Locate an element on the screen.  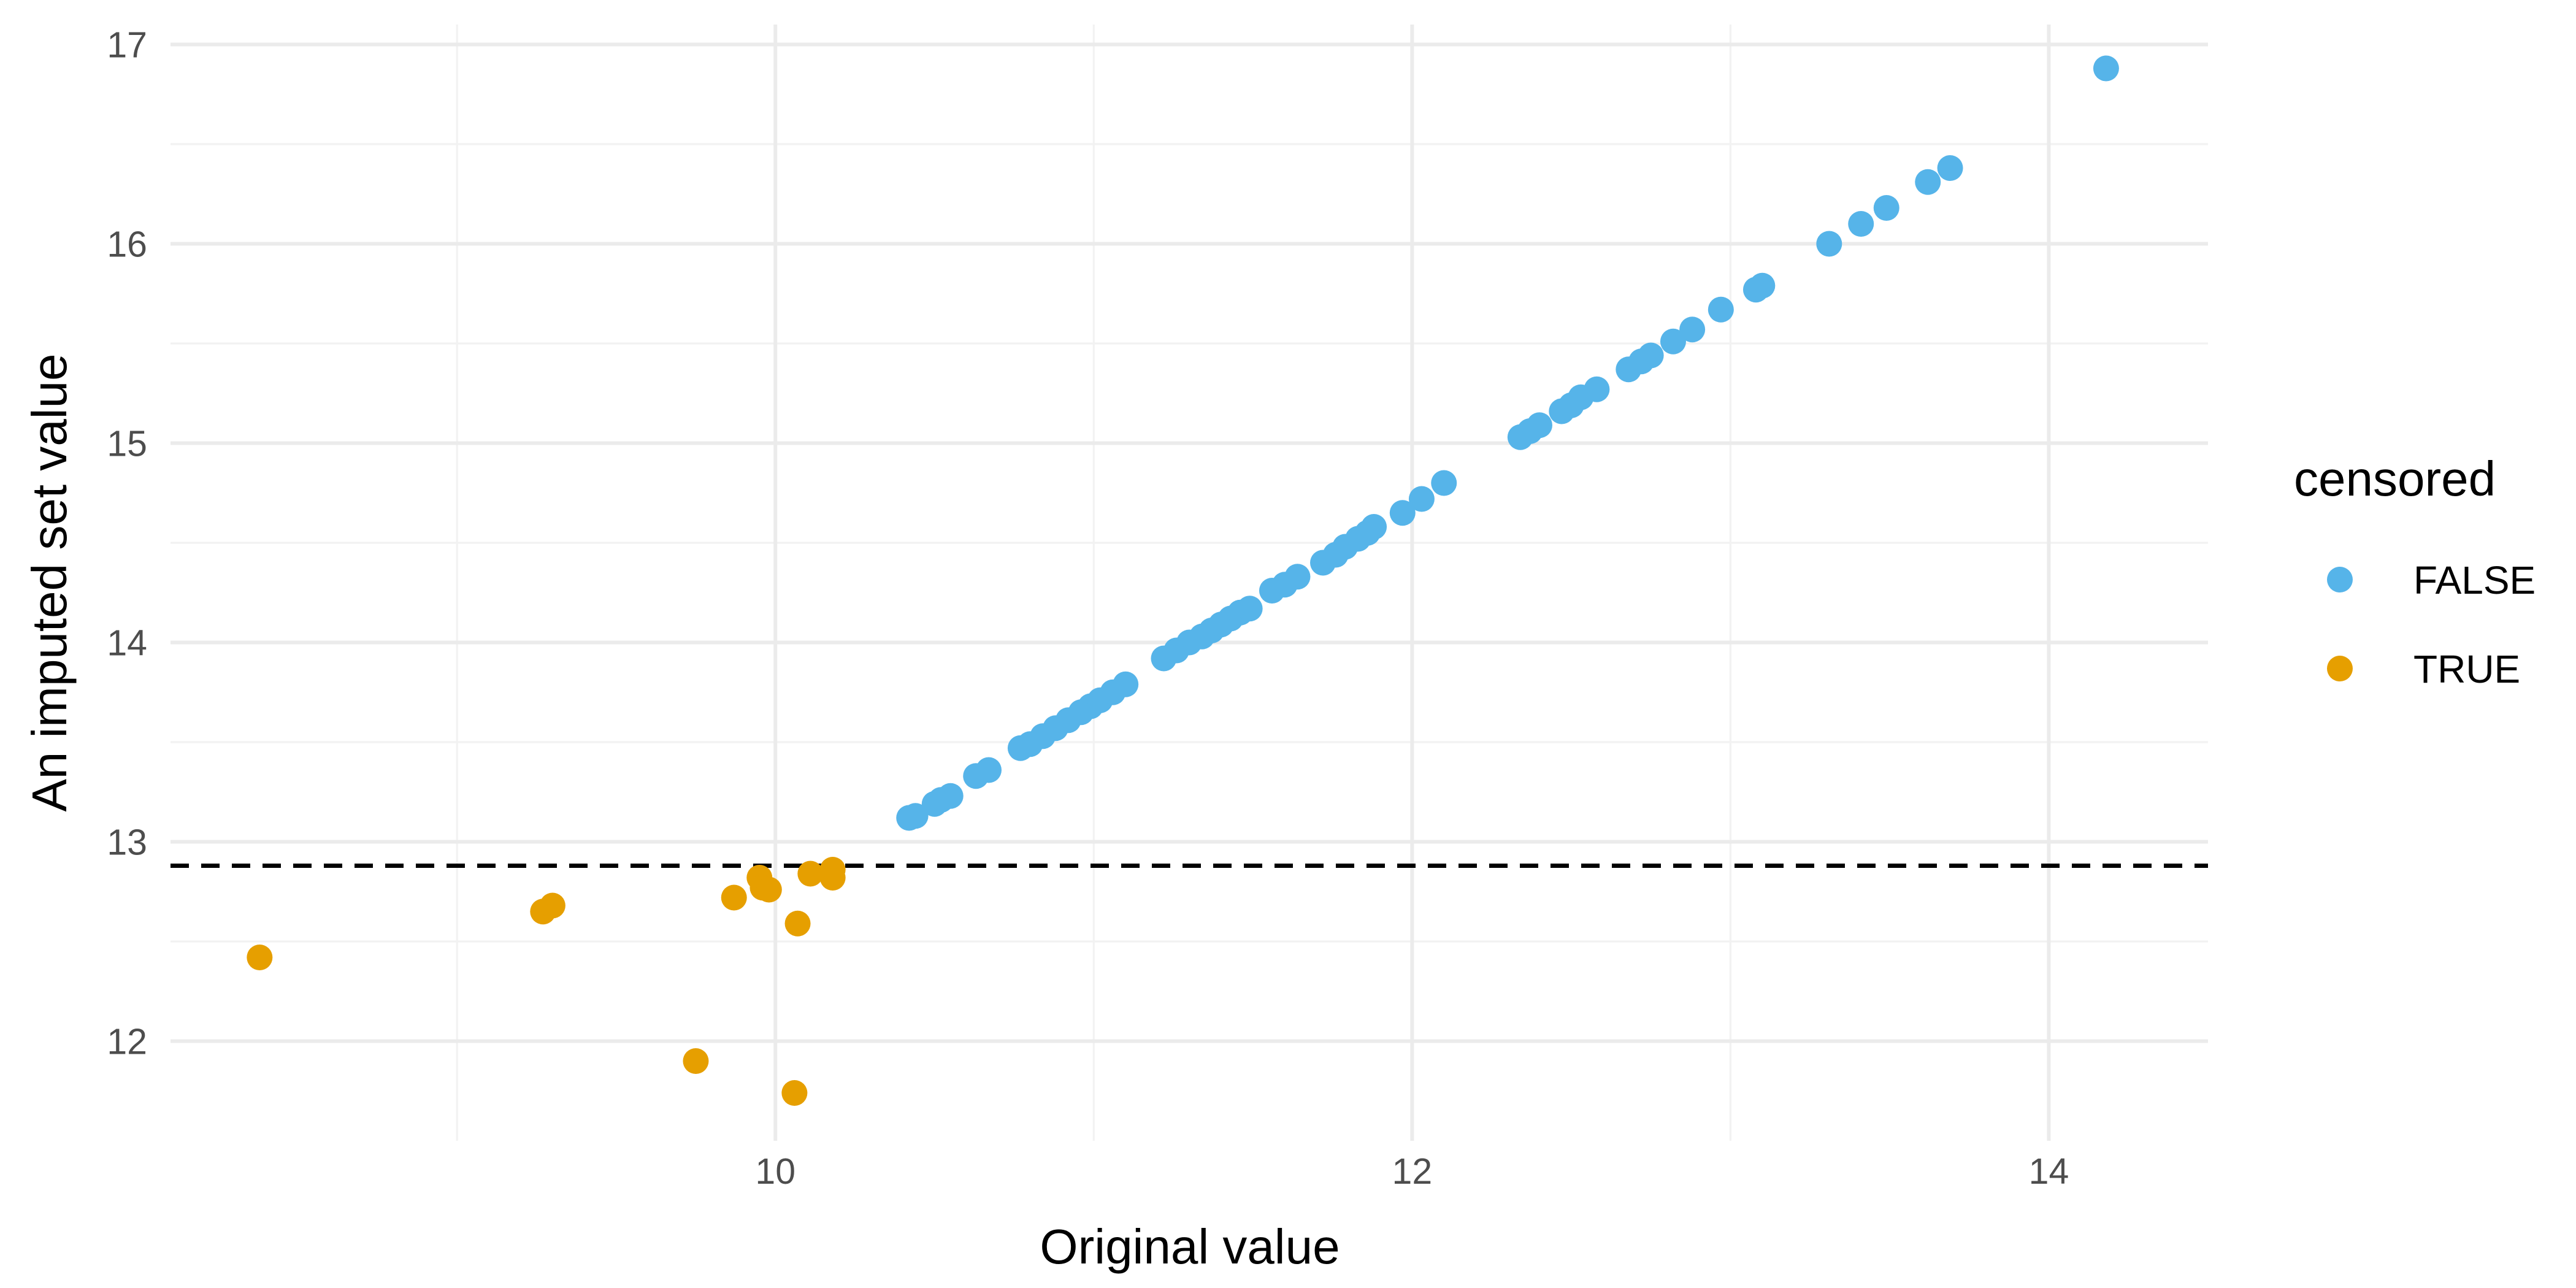
legend-title: censored is located at coordinates (2395, 478).